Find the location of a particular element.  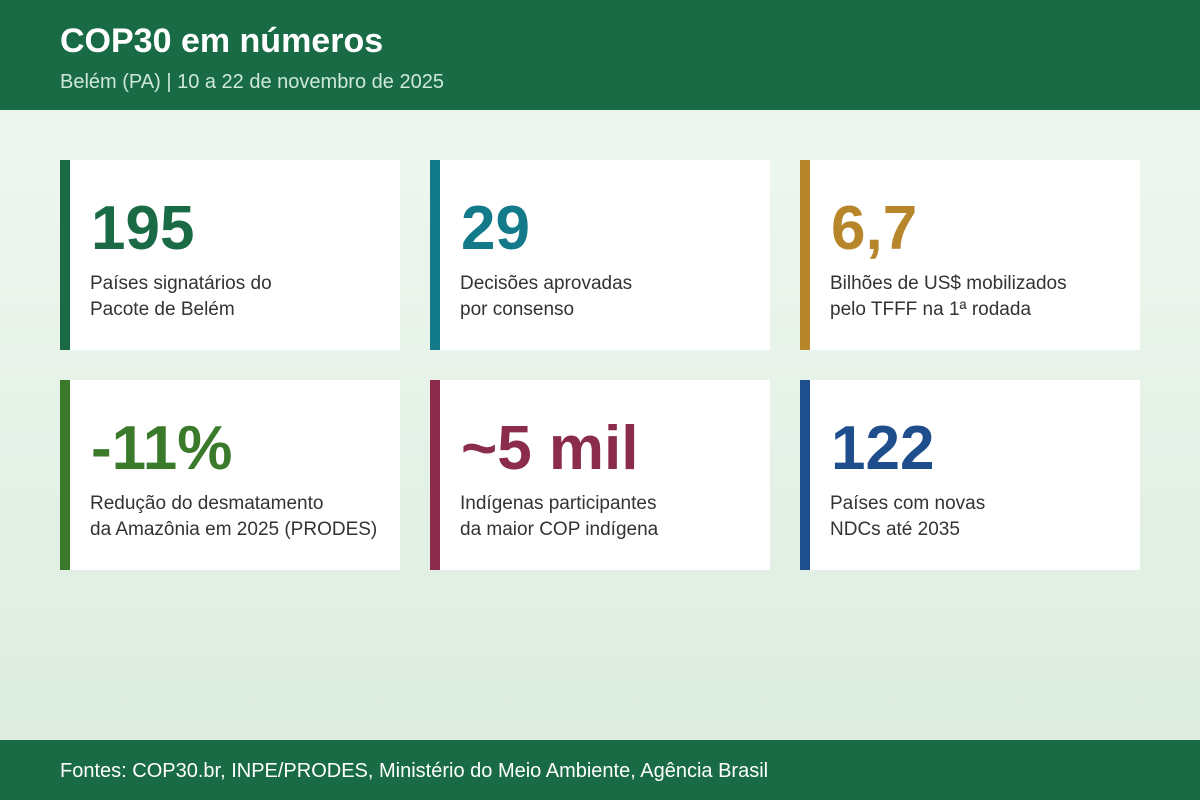

stat-card: 122 Países com novas NDCs até 2035 is located at coordinates (970, 475).